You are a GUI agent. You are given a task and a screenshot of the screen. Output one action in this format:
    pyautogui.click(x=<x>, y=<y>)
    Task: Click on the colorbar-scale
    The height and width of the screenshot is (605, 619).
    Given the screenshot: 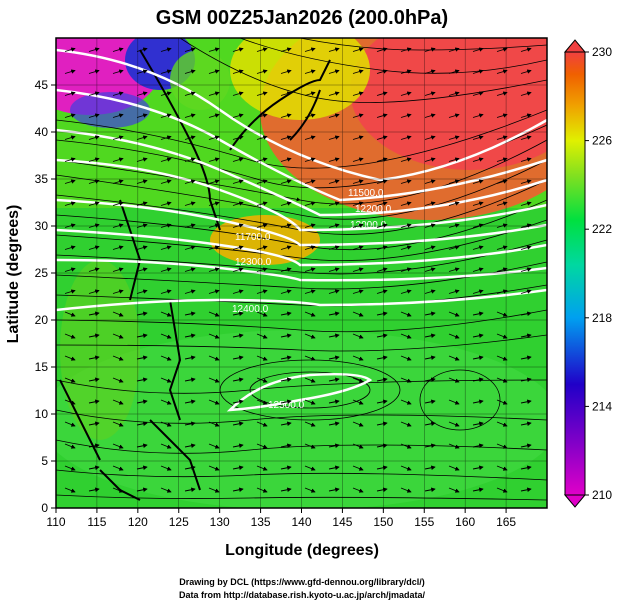 What is the action you would take?
    pyautogui.click(x=575, y=273)
    